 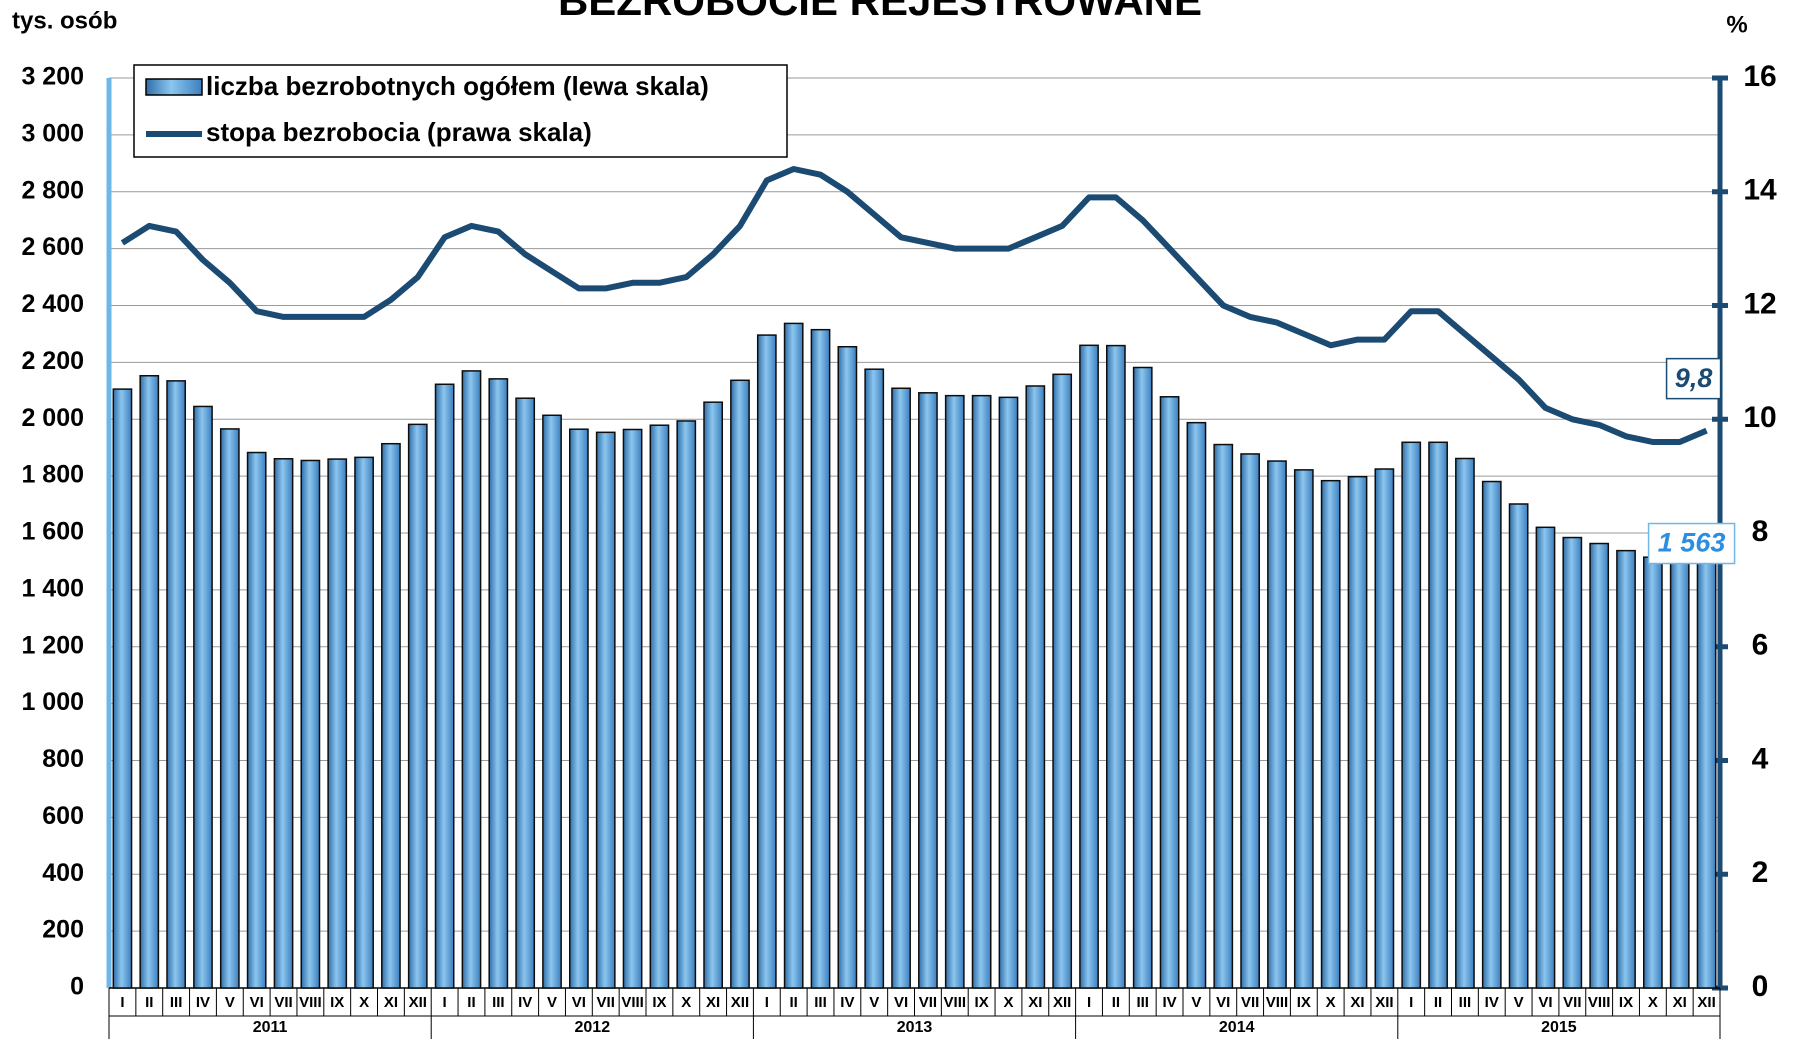 What do you see at coordinates (915, 1027) in the screenshot?
I see `year-label: 2013` at bounding box center [915, 1027].